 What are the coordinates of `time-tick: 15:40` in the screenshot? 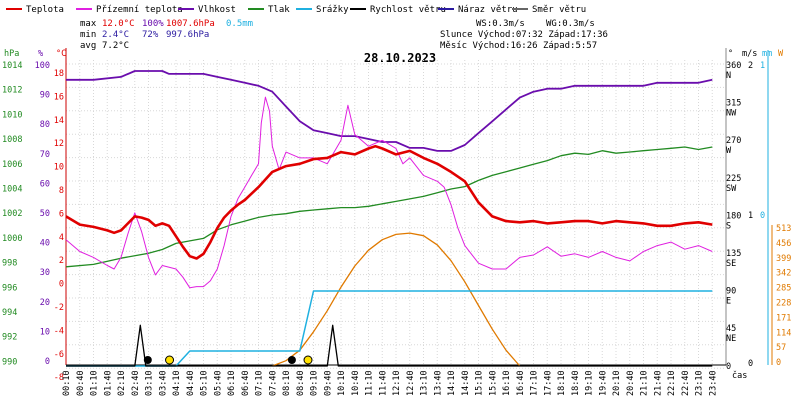 It's located at (493, 383).